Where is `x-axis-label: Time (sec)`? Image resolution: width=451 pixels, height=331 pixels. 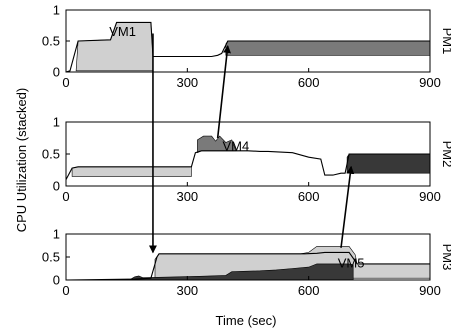
x-axis-label: Time (sec) is located at coordinates (246, 320).